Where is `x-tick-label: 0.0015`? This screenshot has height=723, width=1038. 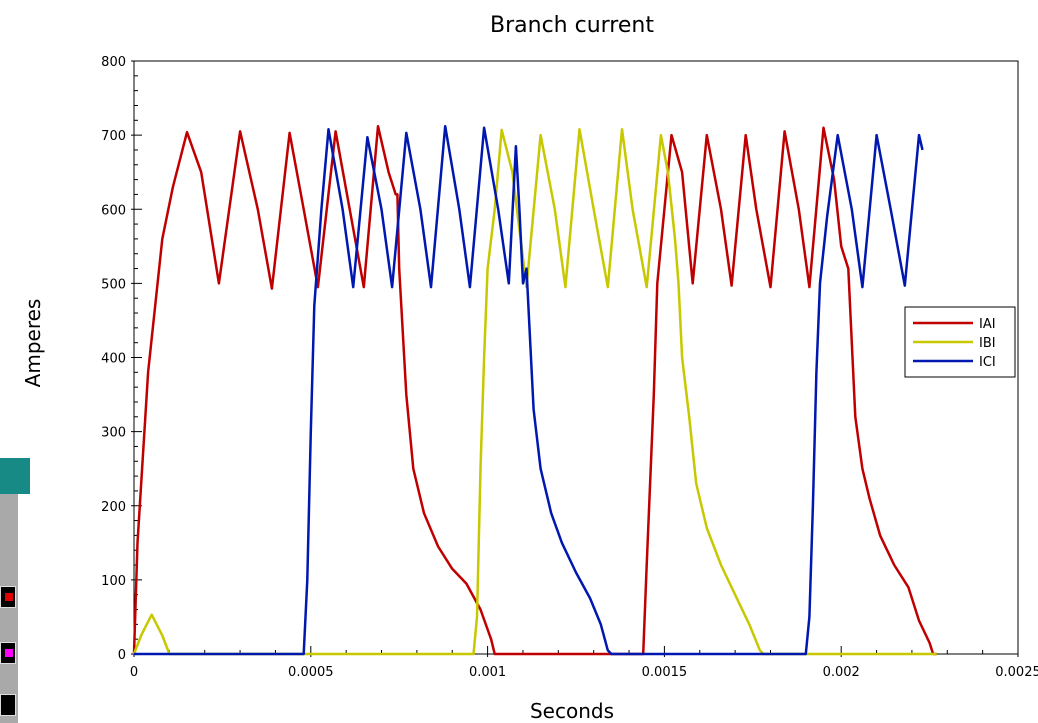 x-tick-label: 0.0015 is located at coordinates (665, 672).